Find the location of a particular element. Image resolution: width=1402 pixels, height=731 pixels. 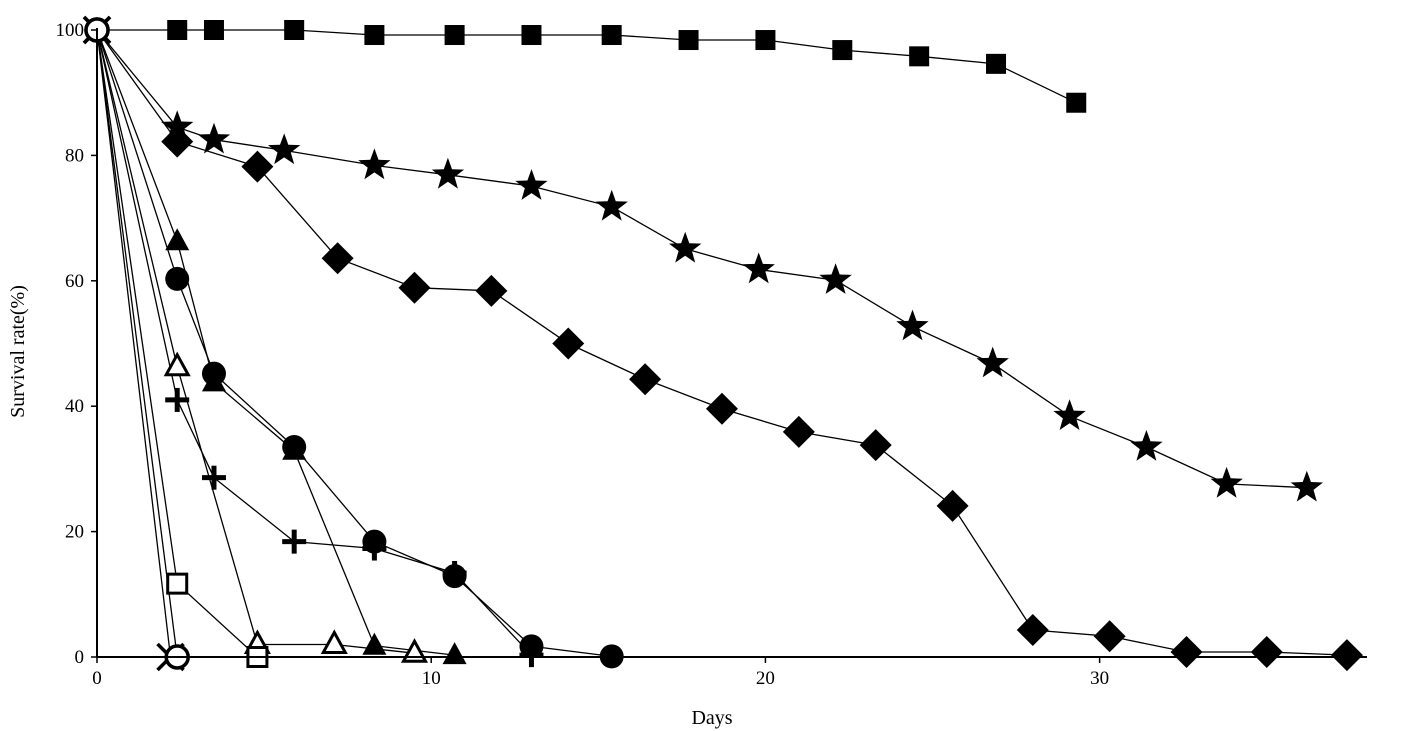

series-line-x is located at coordinates (134, 343).